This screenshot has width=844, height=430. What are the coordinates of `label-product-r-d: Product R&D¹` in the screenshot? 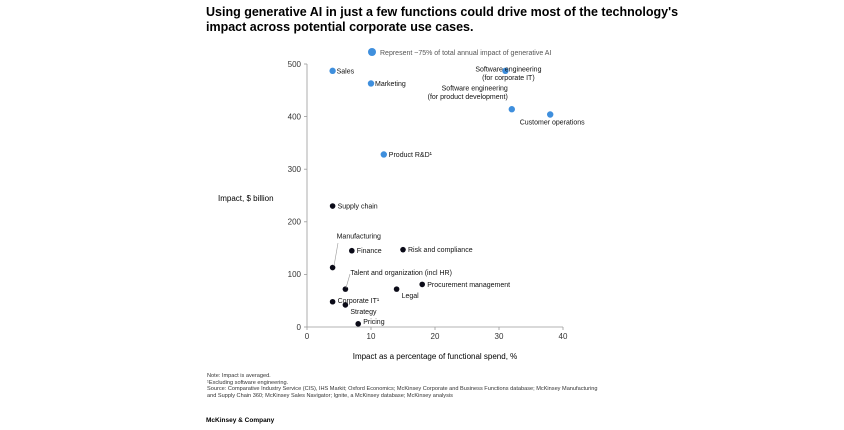 It's located at (411, 155).